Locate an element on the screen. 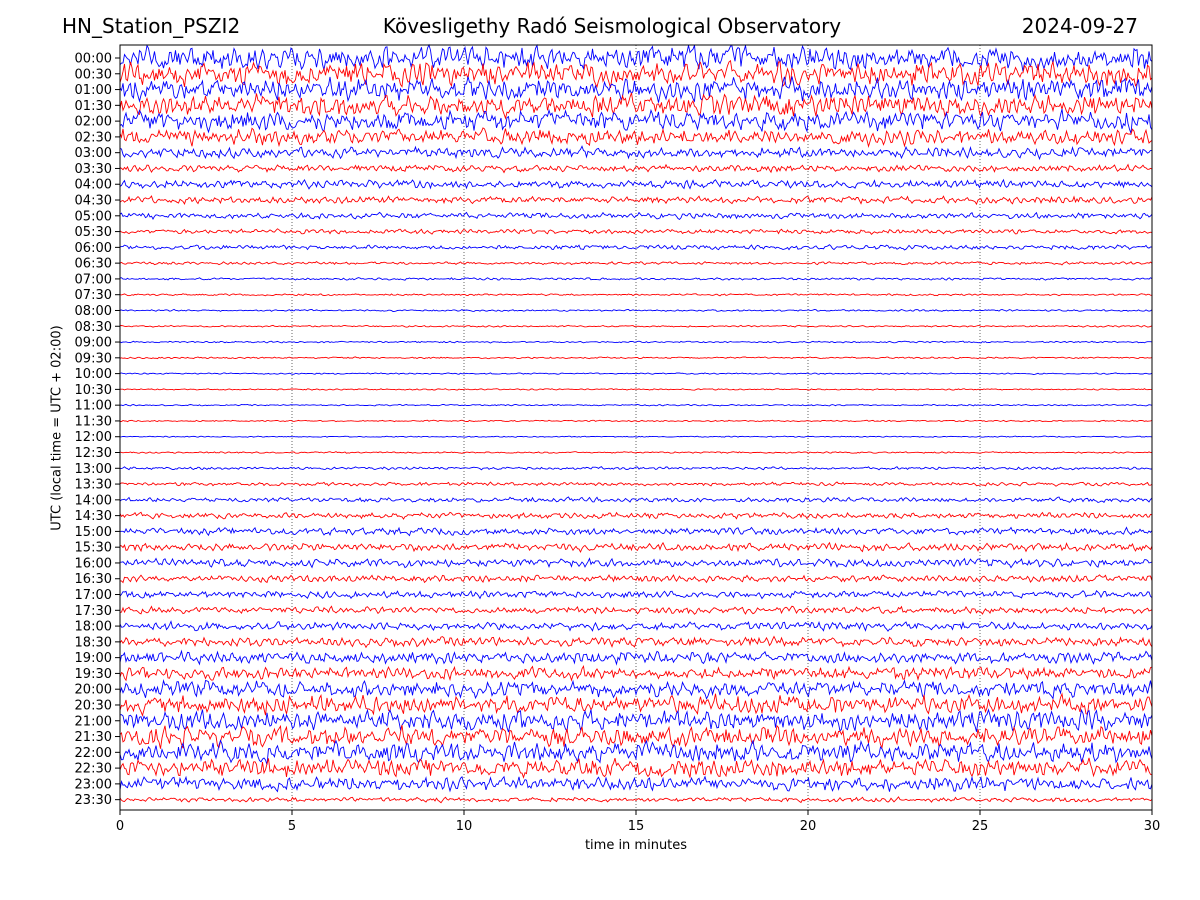  x-tick-group: 0 5 10 15 20 25 30 is located at coordinates (638, 822).